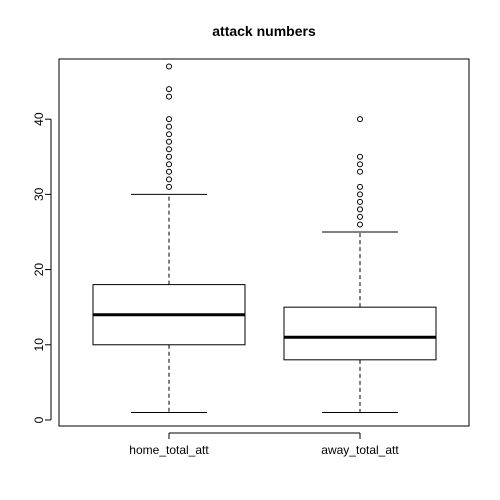 The height and width of the screenshot is (500, 500). Describe the element at coordinates (264, 31) in the screenshot. I see `chart-title: attack numbers` at that location.